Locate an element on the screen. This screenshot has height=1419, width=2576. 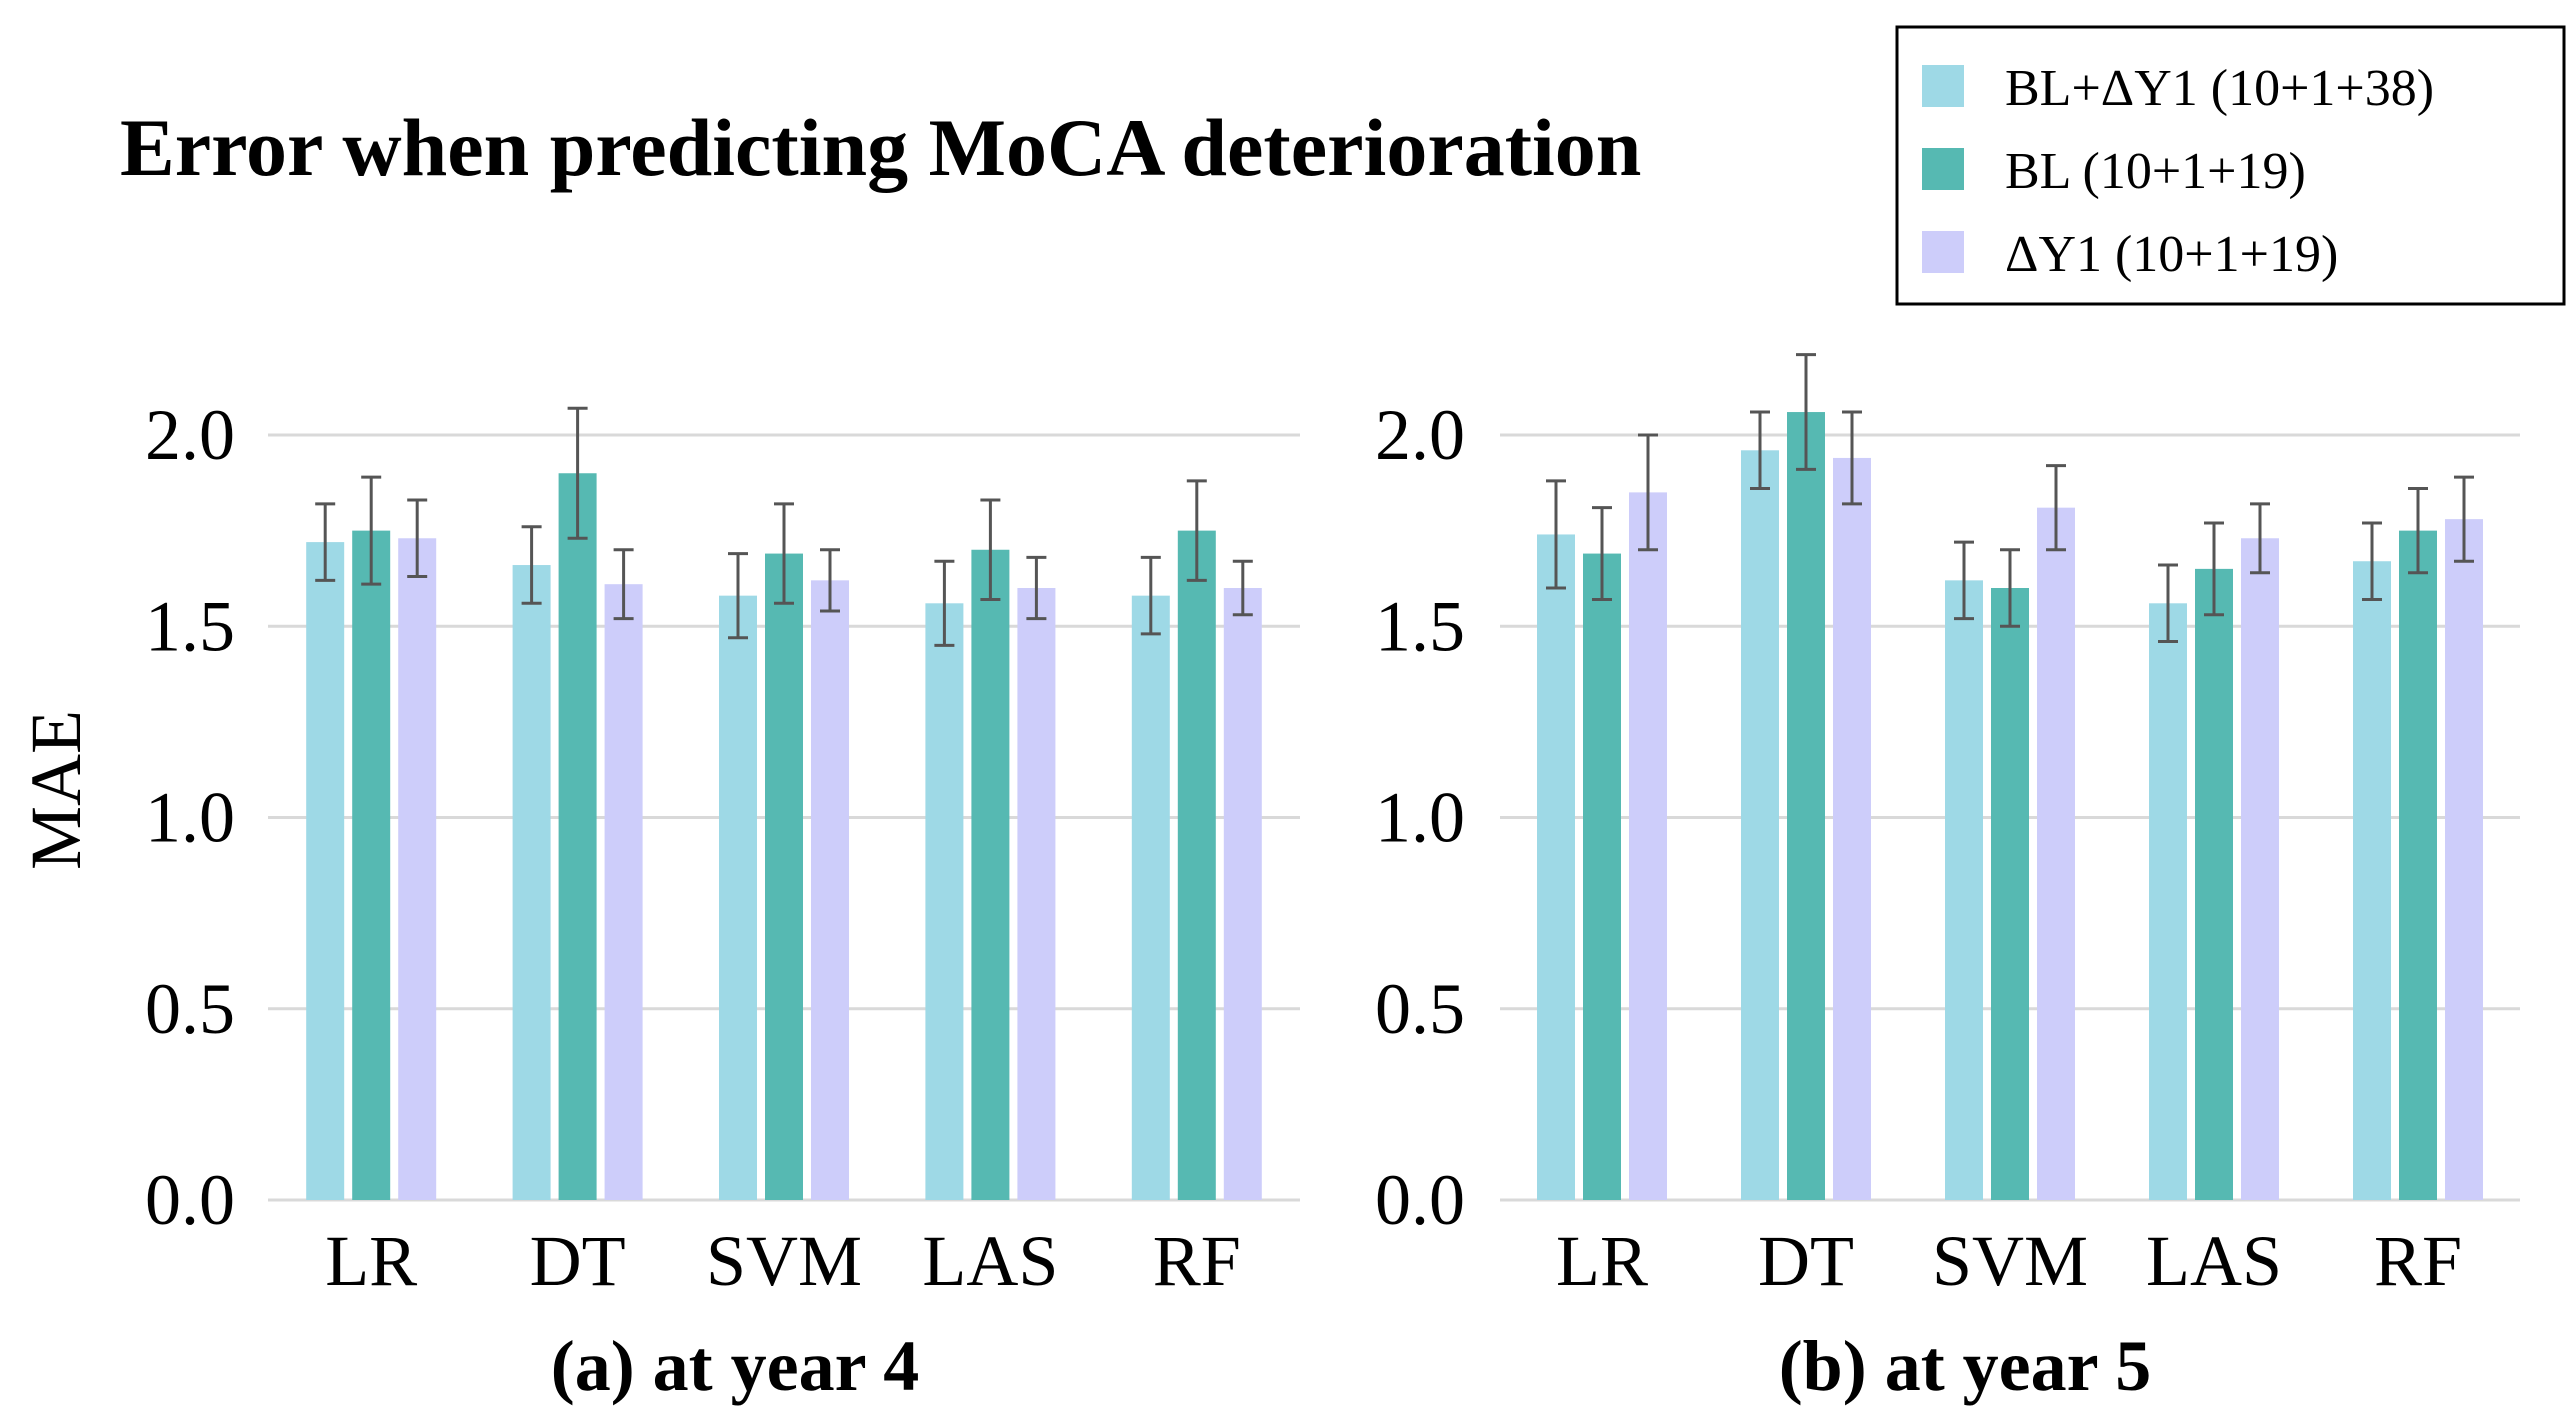
legend-swatch-bl-dy1 is located at coordinates (1943, 86).